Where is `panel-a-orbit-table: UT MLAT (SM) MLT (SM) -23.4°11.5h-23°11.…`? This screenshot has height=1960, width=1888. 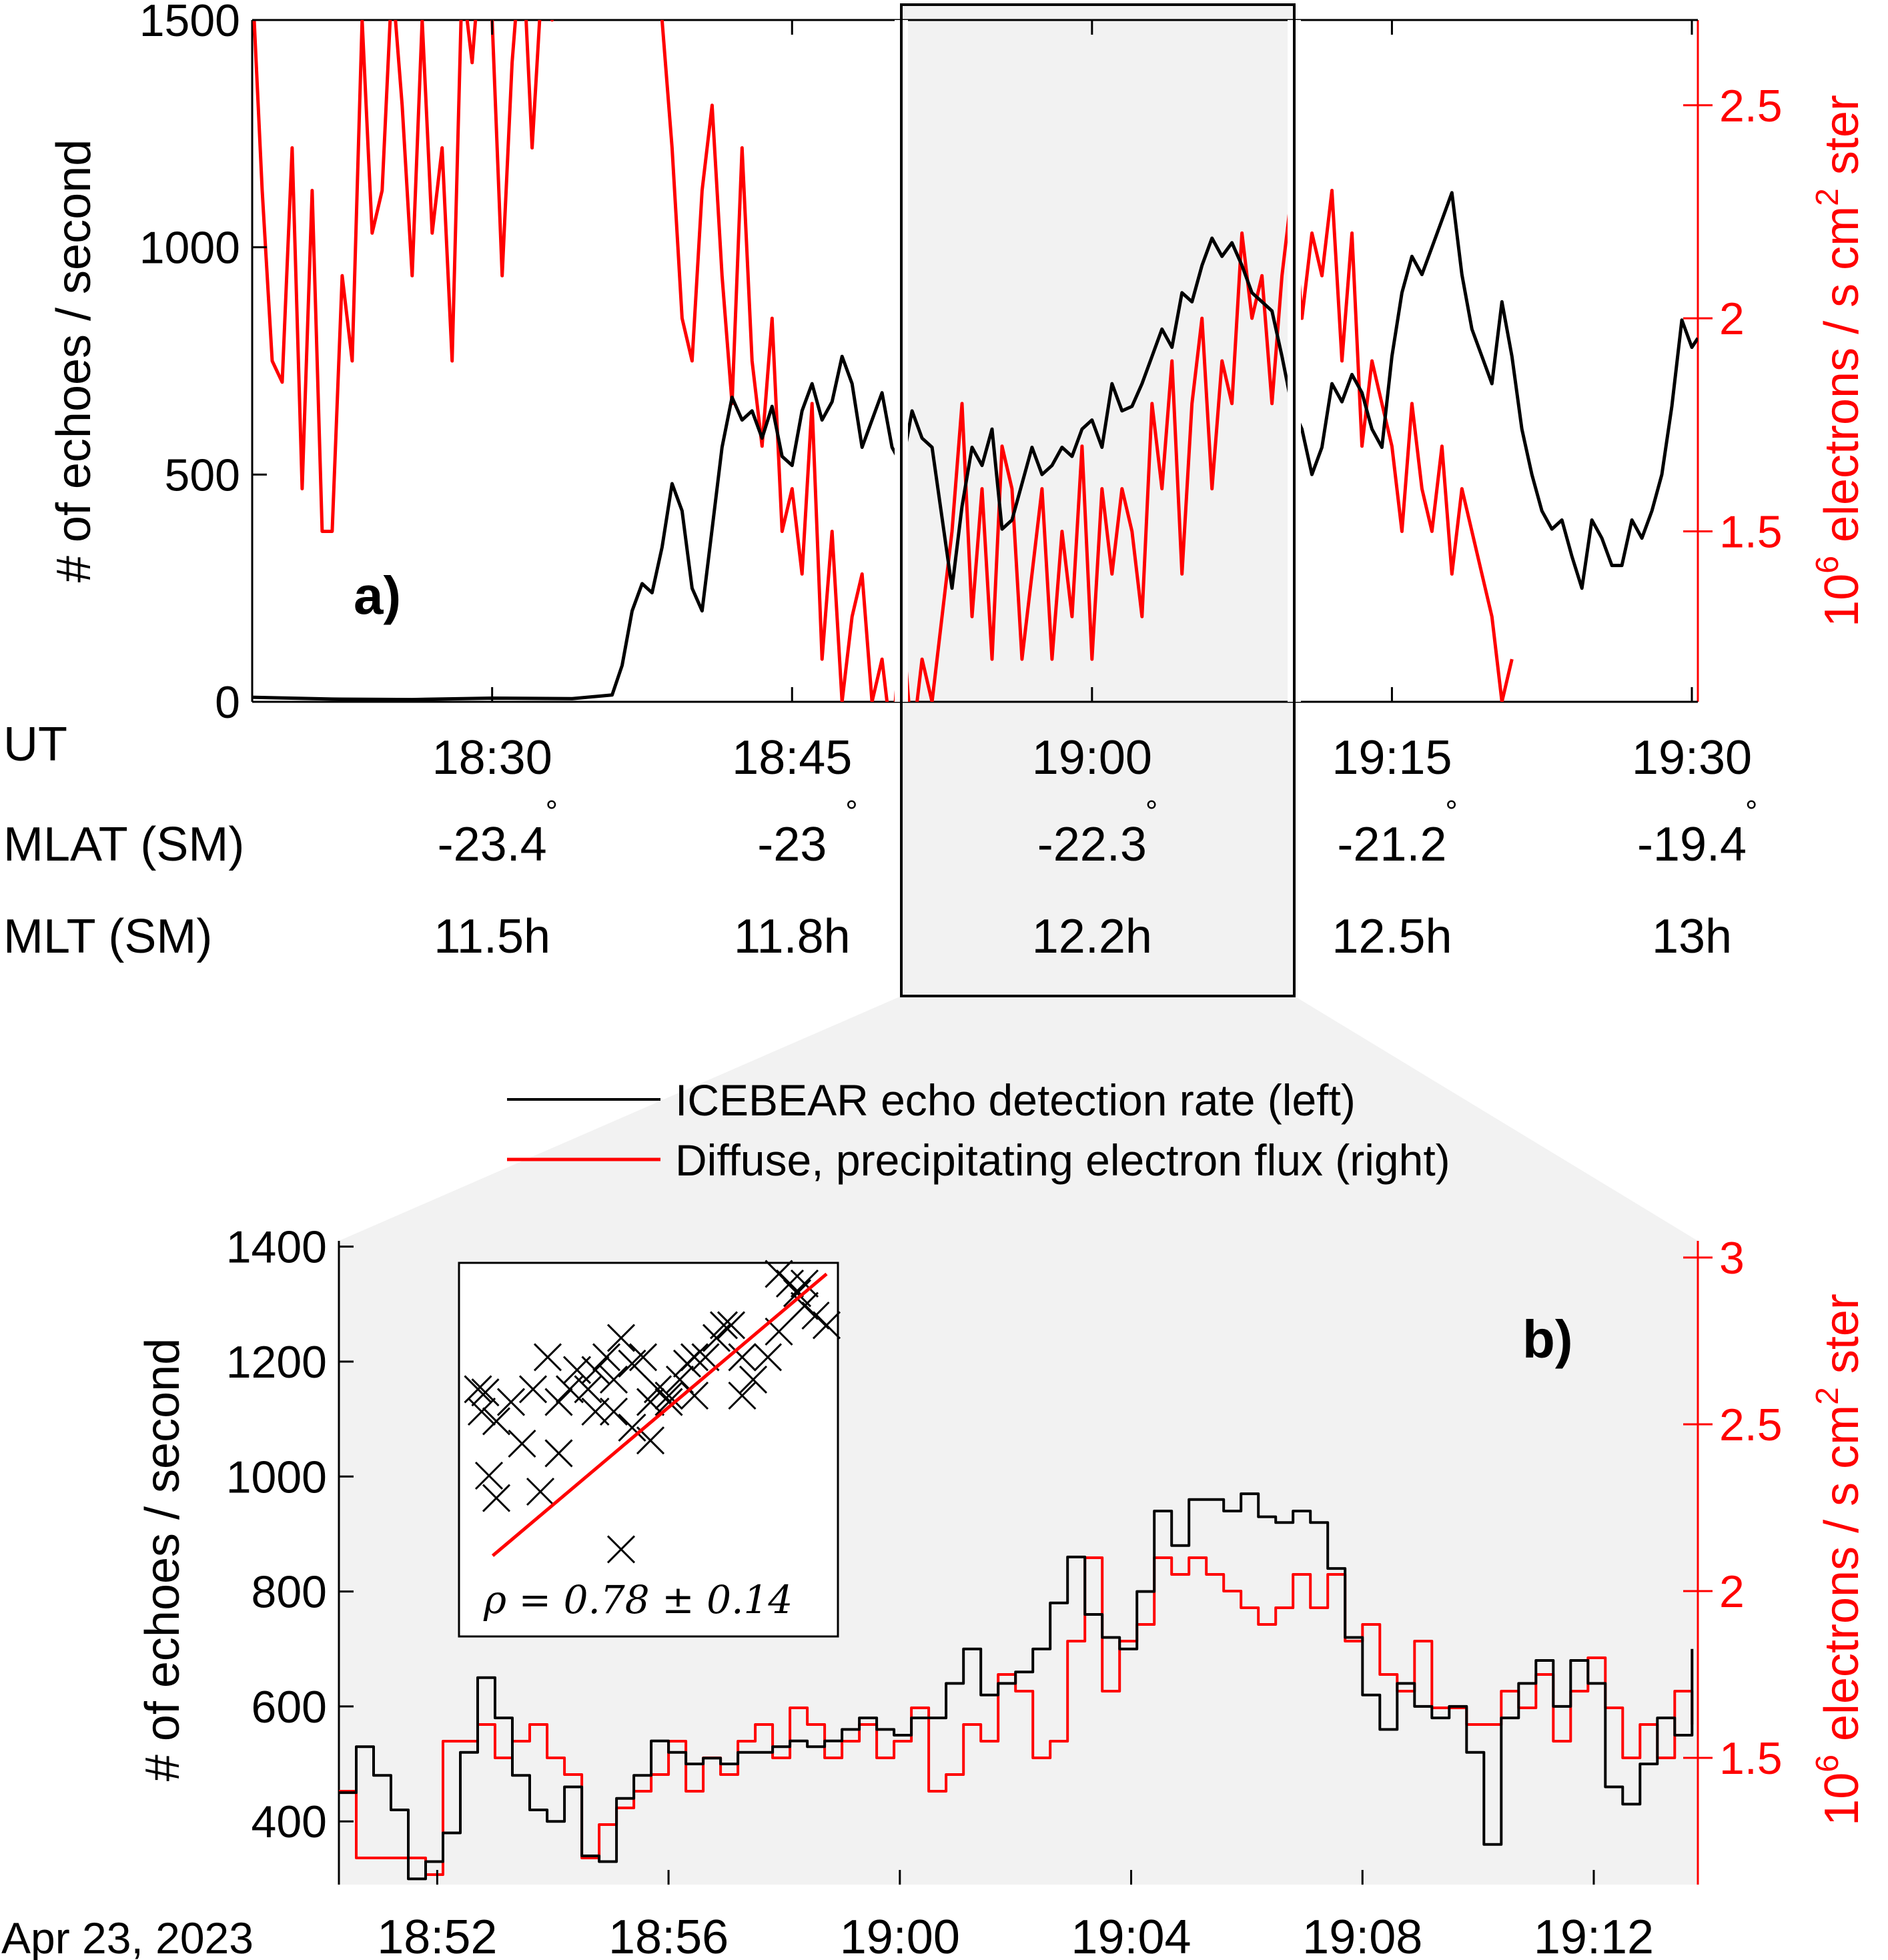
panel-a-orbit-table: UT MLAT (SM) MLT (SM) -23.4°11.5h-23°11.… is located at coordinates (880, 840).